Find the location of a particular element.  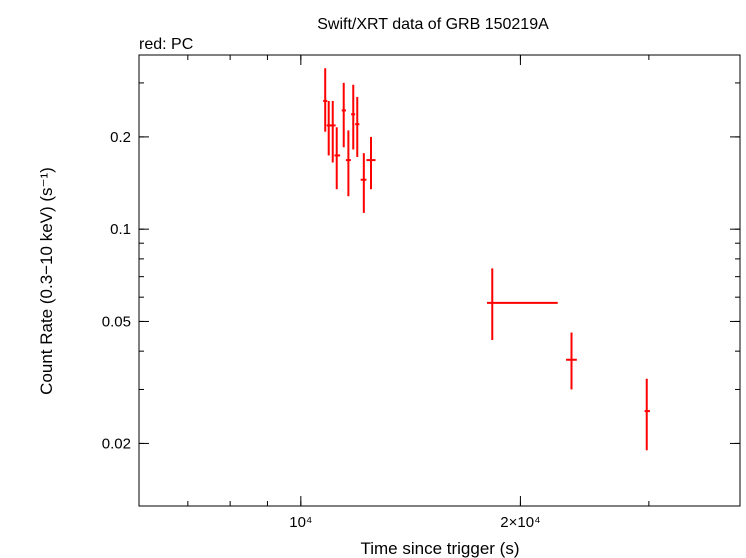

y-tick-label: 0.2 is located at coordinates (120, 137).